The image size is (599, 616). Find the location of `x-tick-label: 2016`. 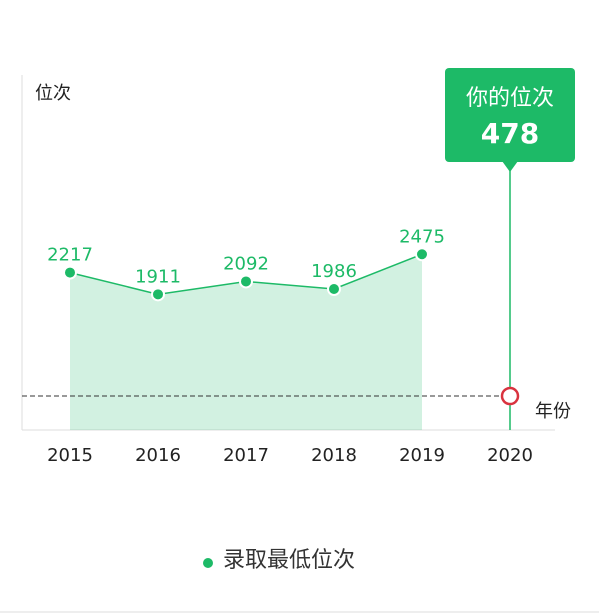

x-tick-label: 2016 is located at coordinates (158, 455).